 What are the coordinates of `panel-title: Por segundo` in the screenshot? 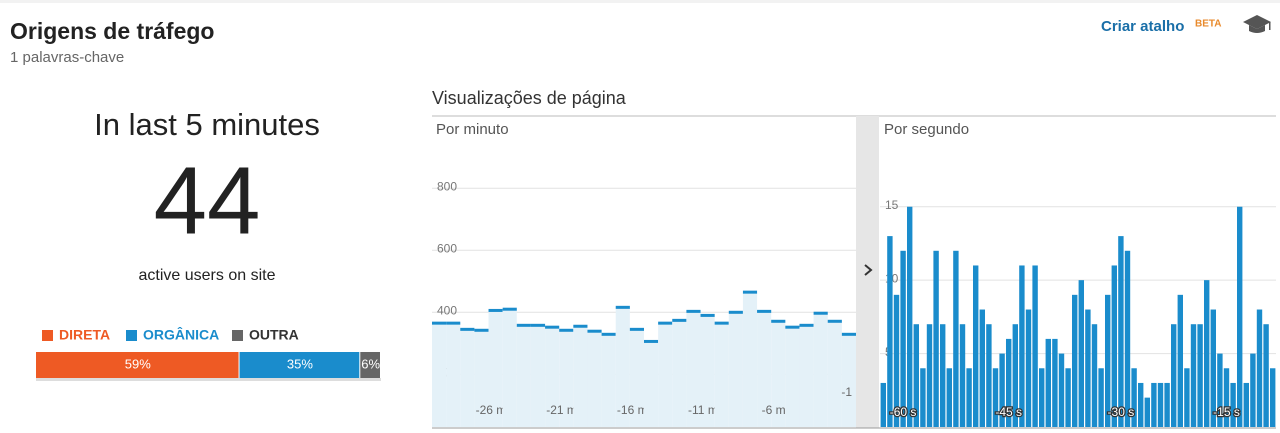 It's located at (926, 129).